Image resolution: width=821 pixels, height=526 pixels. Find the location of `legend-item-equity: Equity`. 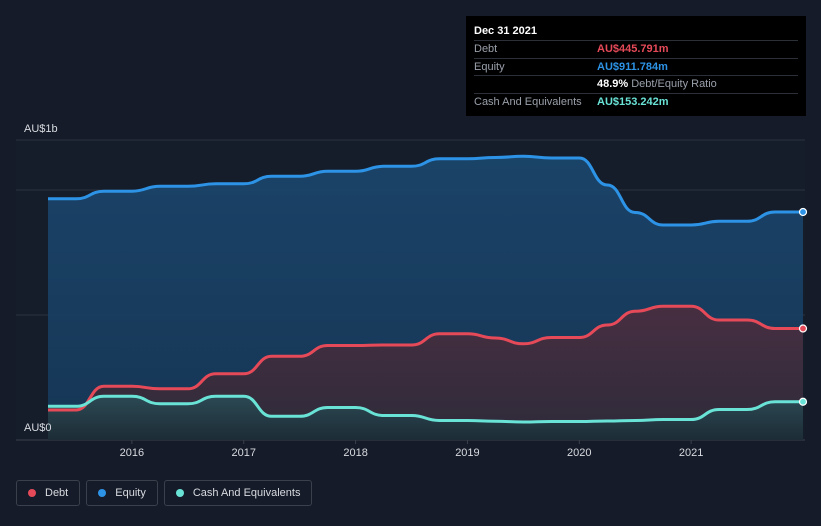

legend-item-equity: Equity is located at coordinates (122, 493).